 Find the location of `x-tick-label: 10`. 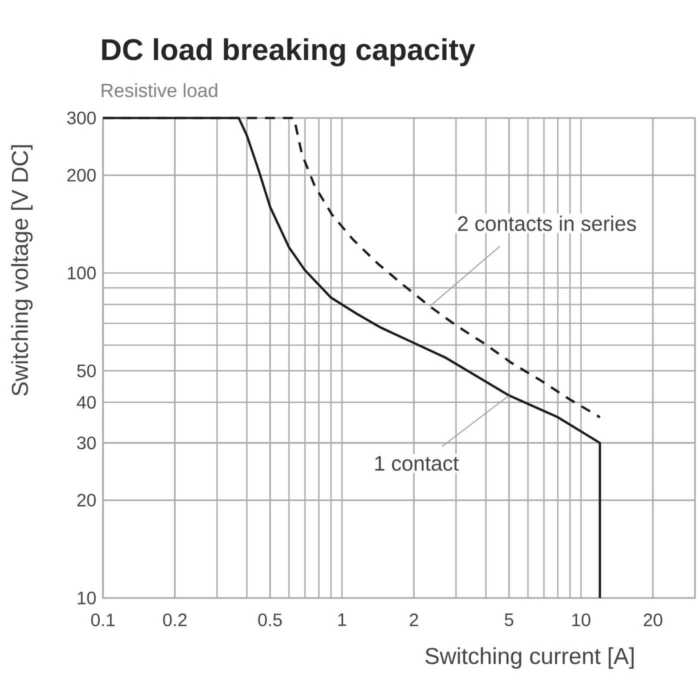

x-tick-label: 10 is located at coordinates (581, 620).